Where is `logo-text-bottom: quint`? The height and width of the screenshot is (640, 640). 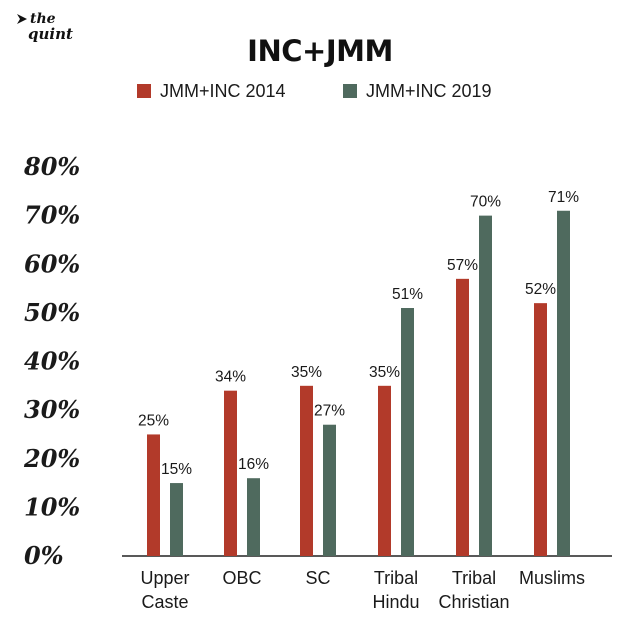
logo-text-bottom: quint is located at coordinates (50, 34).